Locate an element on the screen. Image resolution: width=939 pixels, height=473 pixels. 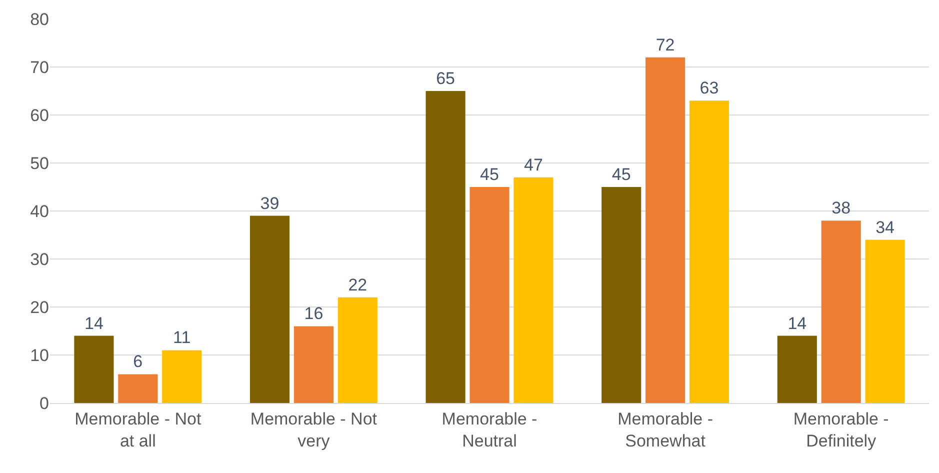
y-tick-label: 0 is located at coordinates (44, 403).